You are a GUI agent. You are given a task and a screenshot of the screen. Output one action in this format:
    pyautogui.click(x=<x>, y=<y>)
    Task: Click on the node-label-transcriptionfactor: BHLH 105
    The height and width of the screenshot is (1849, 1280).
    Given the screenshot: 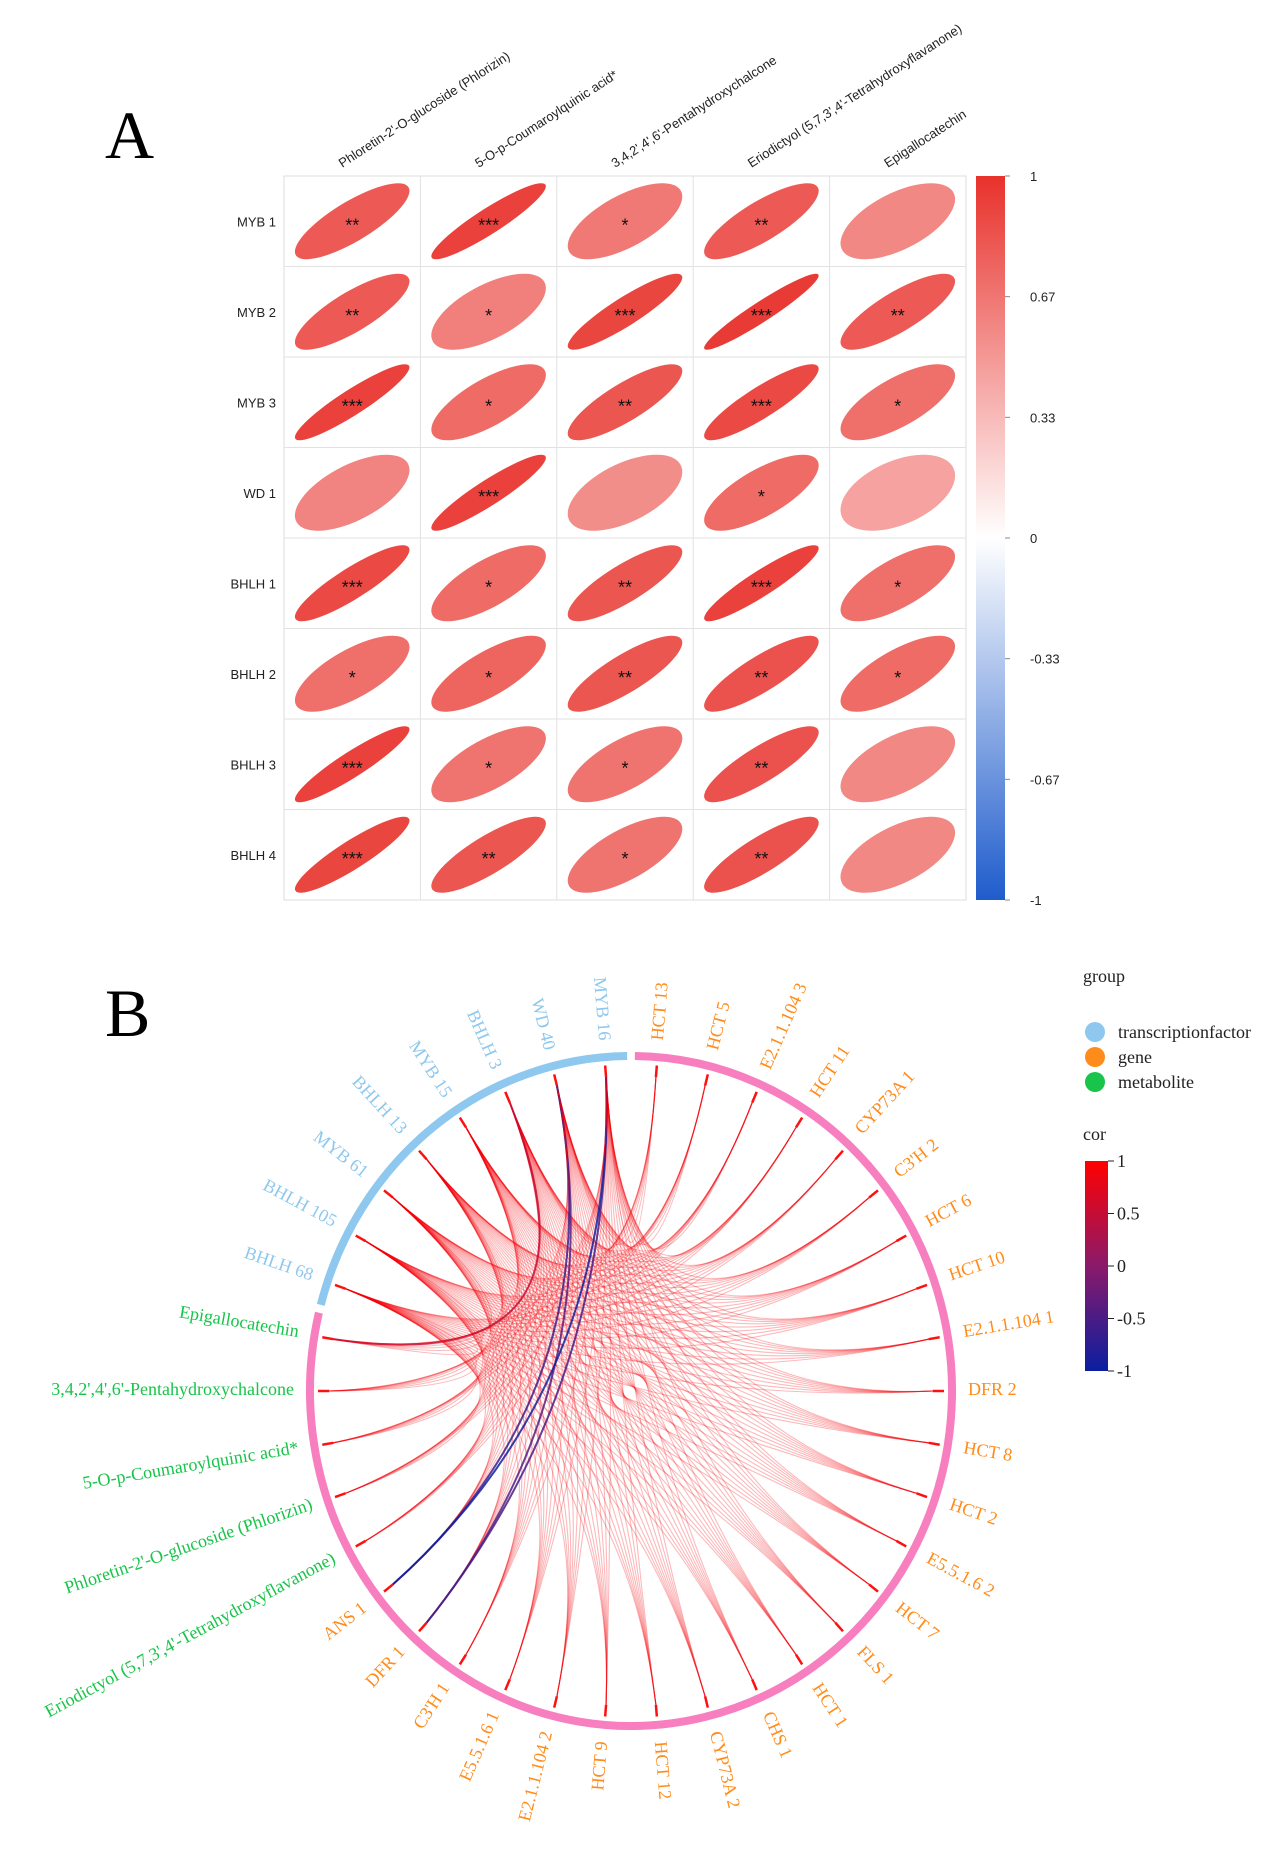 What is the action you would take?
    pyautogui.click(x=300, y=1203)
    